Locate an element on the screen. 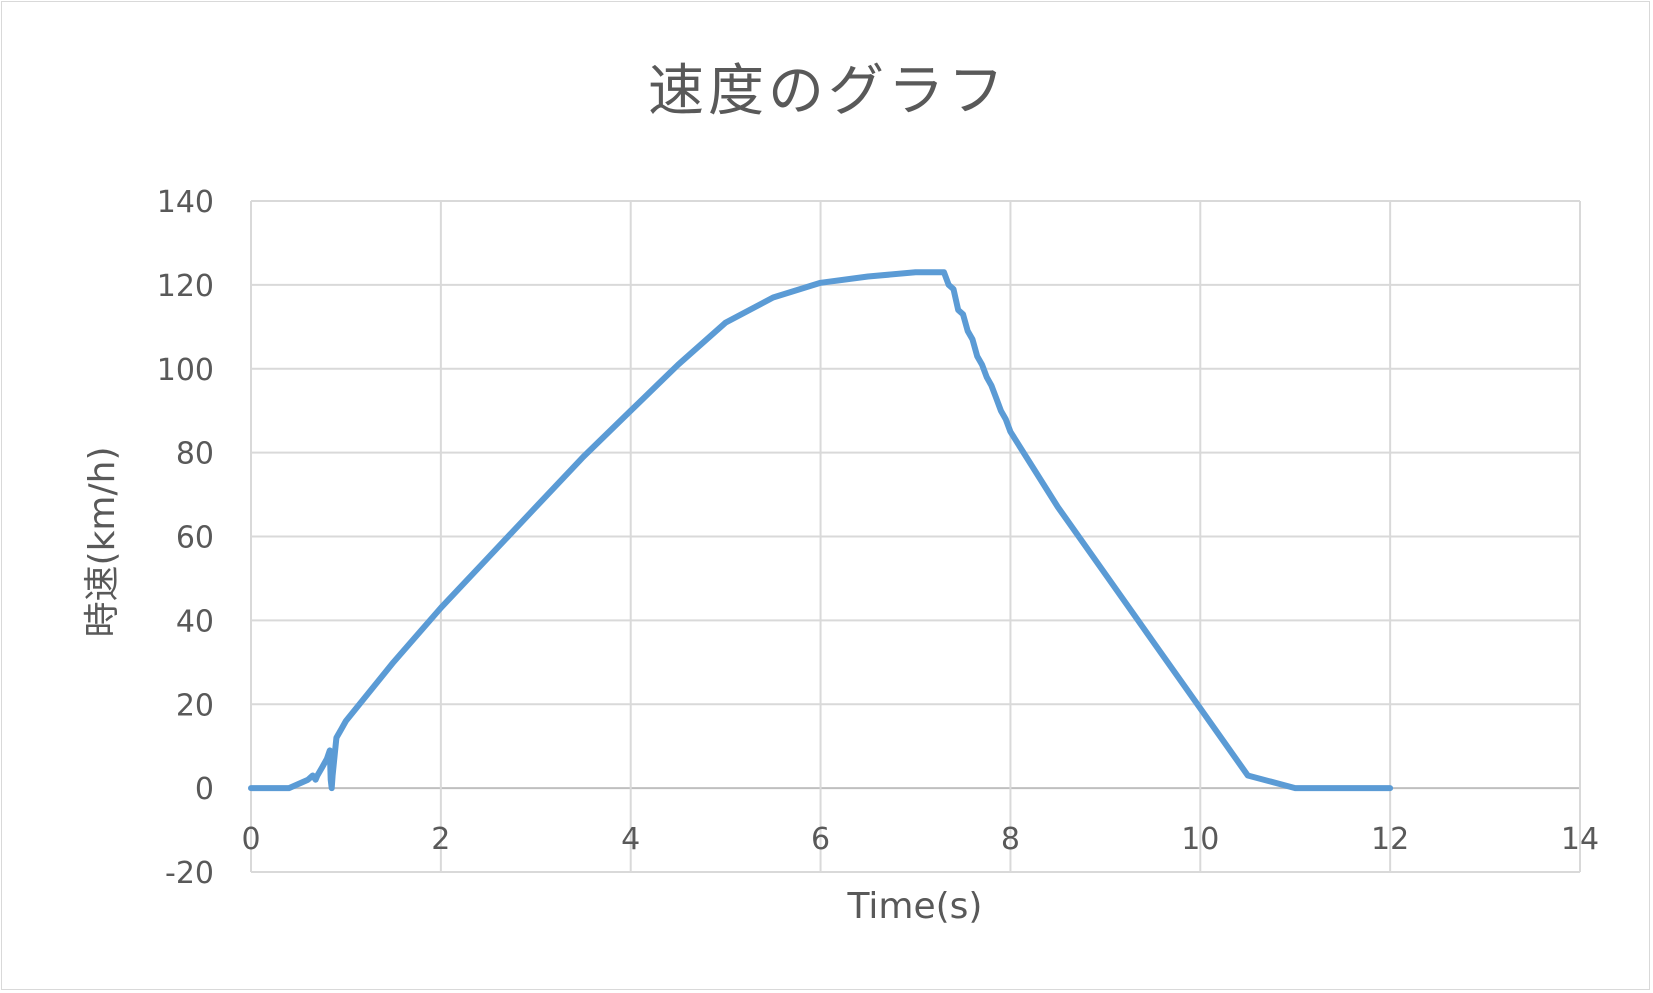  y-tick-label: 60 is located at coordinates (195, 538).